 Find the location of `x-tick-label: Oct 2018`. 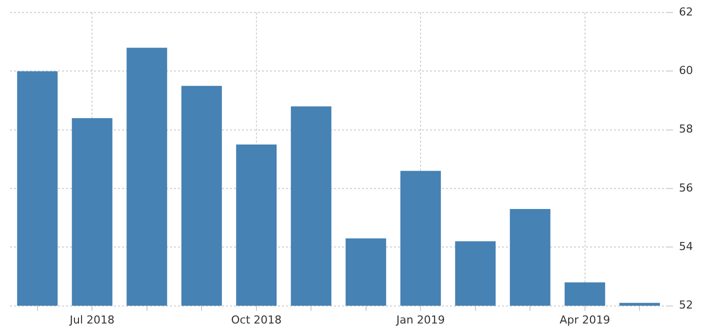

x-tick-label: Oct 2018 is located at coordinates (256, 319).